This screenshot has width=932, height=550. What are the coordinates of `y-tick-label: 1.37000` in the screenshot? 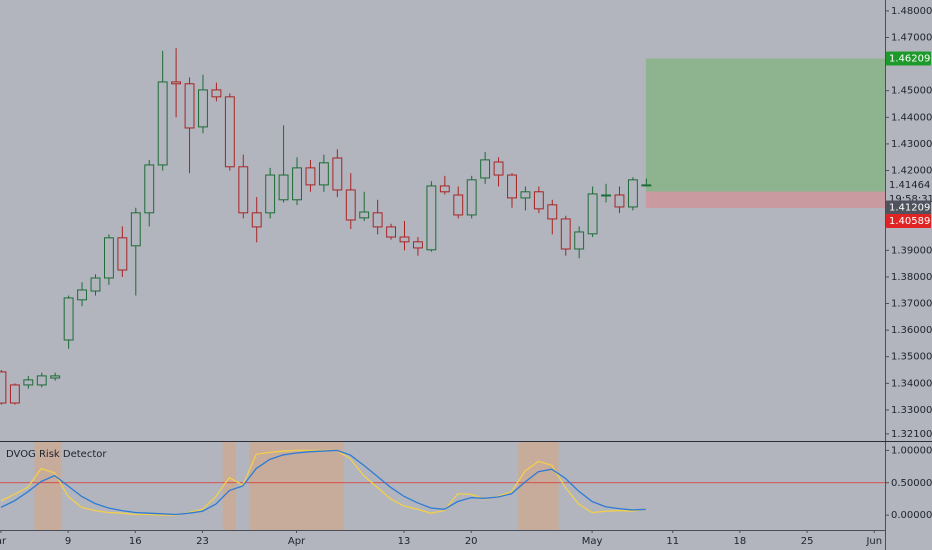 It's located at (911, 304).